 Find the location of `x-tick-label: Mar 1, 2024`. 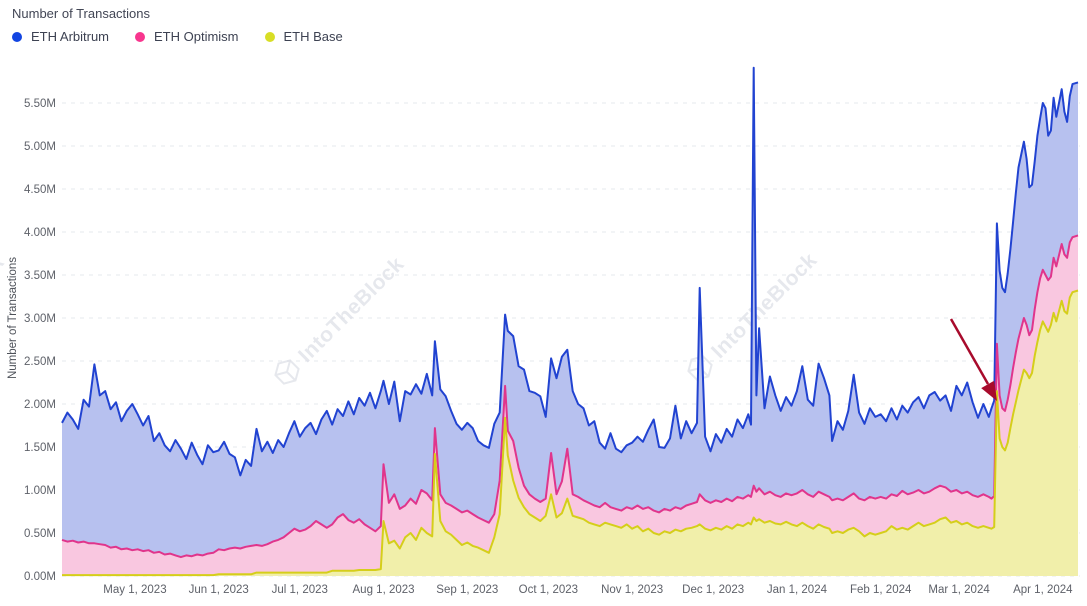

x-tick-label: Mar 1, 2024 is located at coordinates (959, 590).